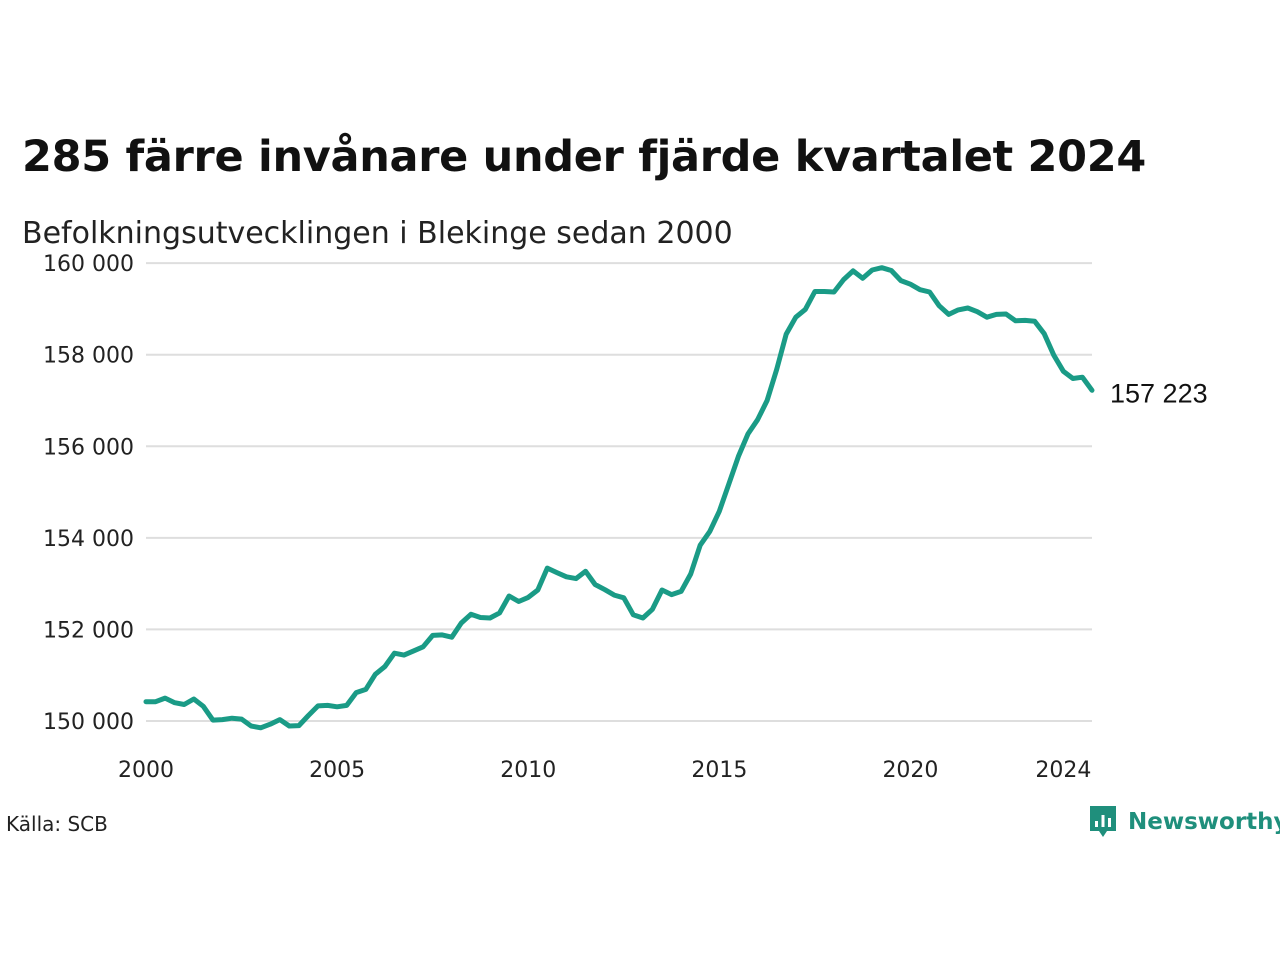  I want to click on x-tick-label: 2015, so click(719, 770).